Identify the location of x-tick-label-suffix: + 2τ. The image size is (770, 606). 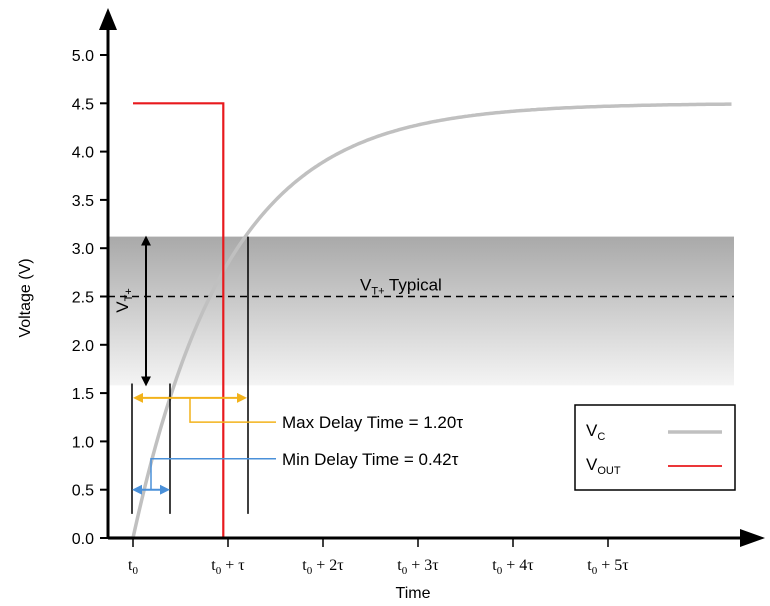
(328, 565).